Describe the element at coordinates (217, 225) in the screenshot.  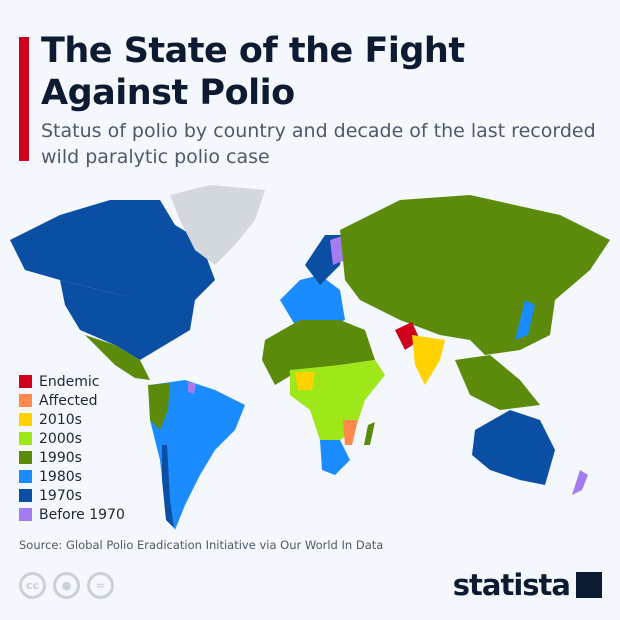
I see `region-greenland` at that location.